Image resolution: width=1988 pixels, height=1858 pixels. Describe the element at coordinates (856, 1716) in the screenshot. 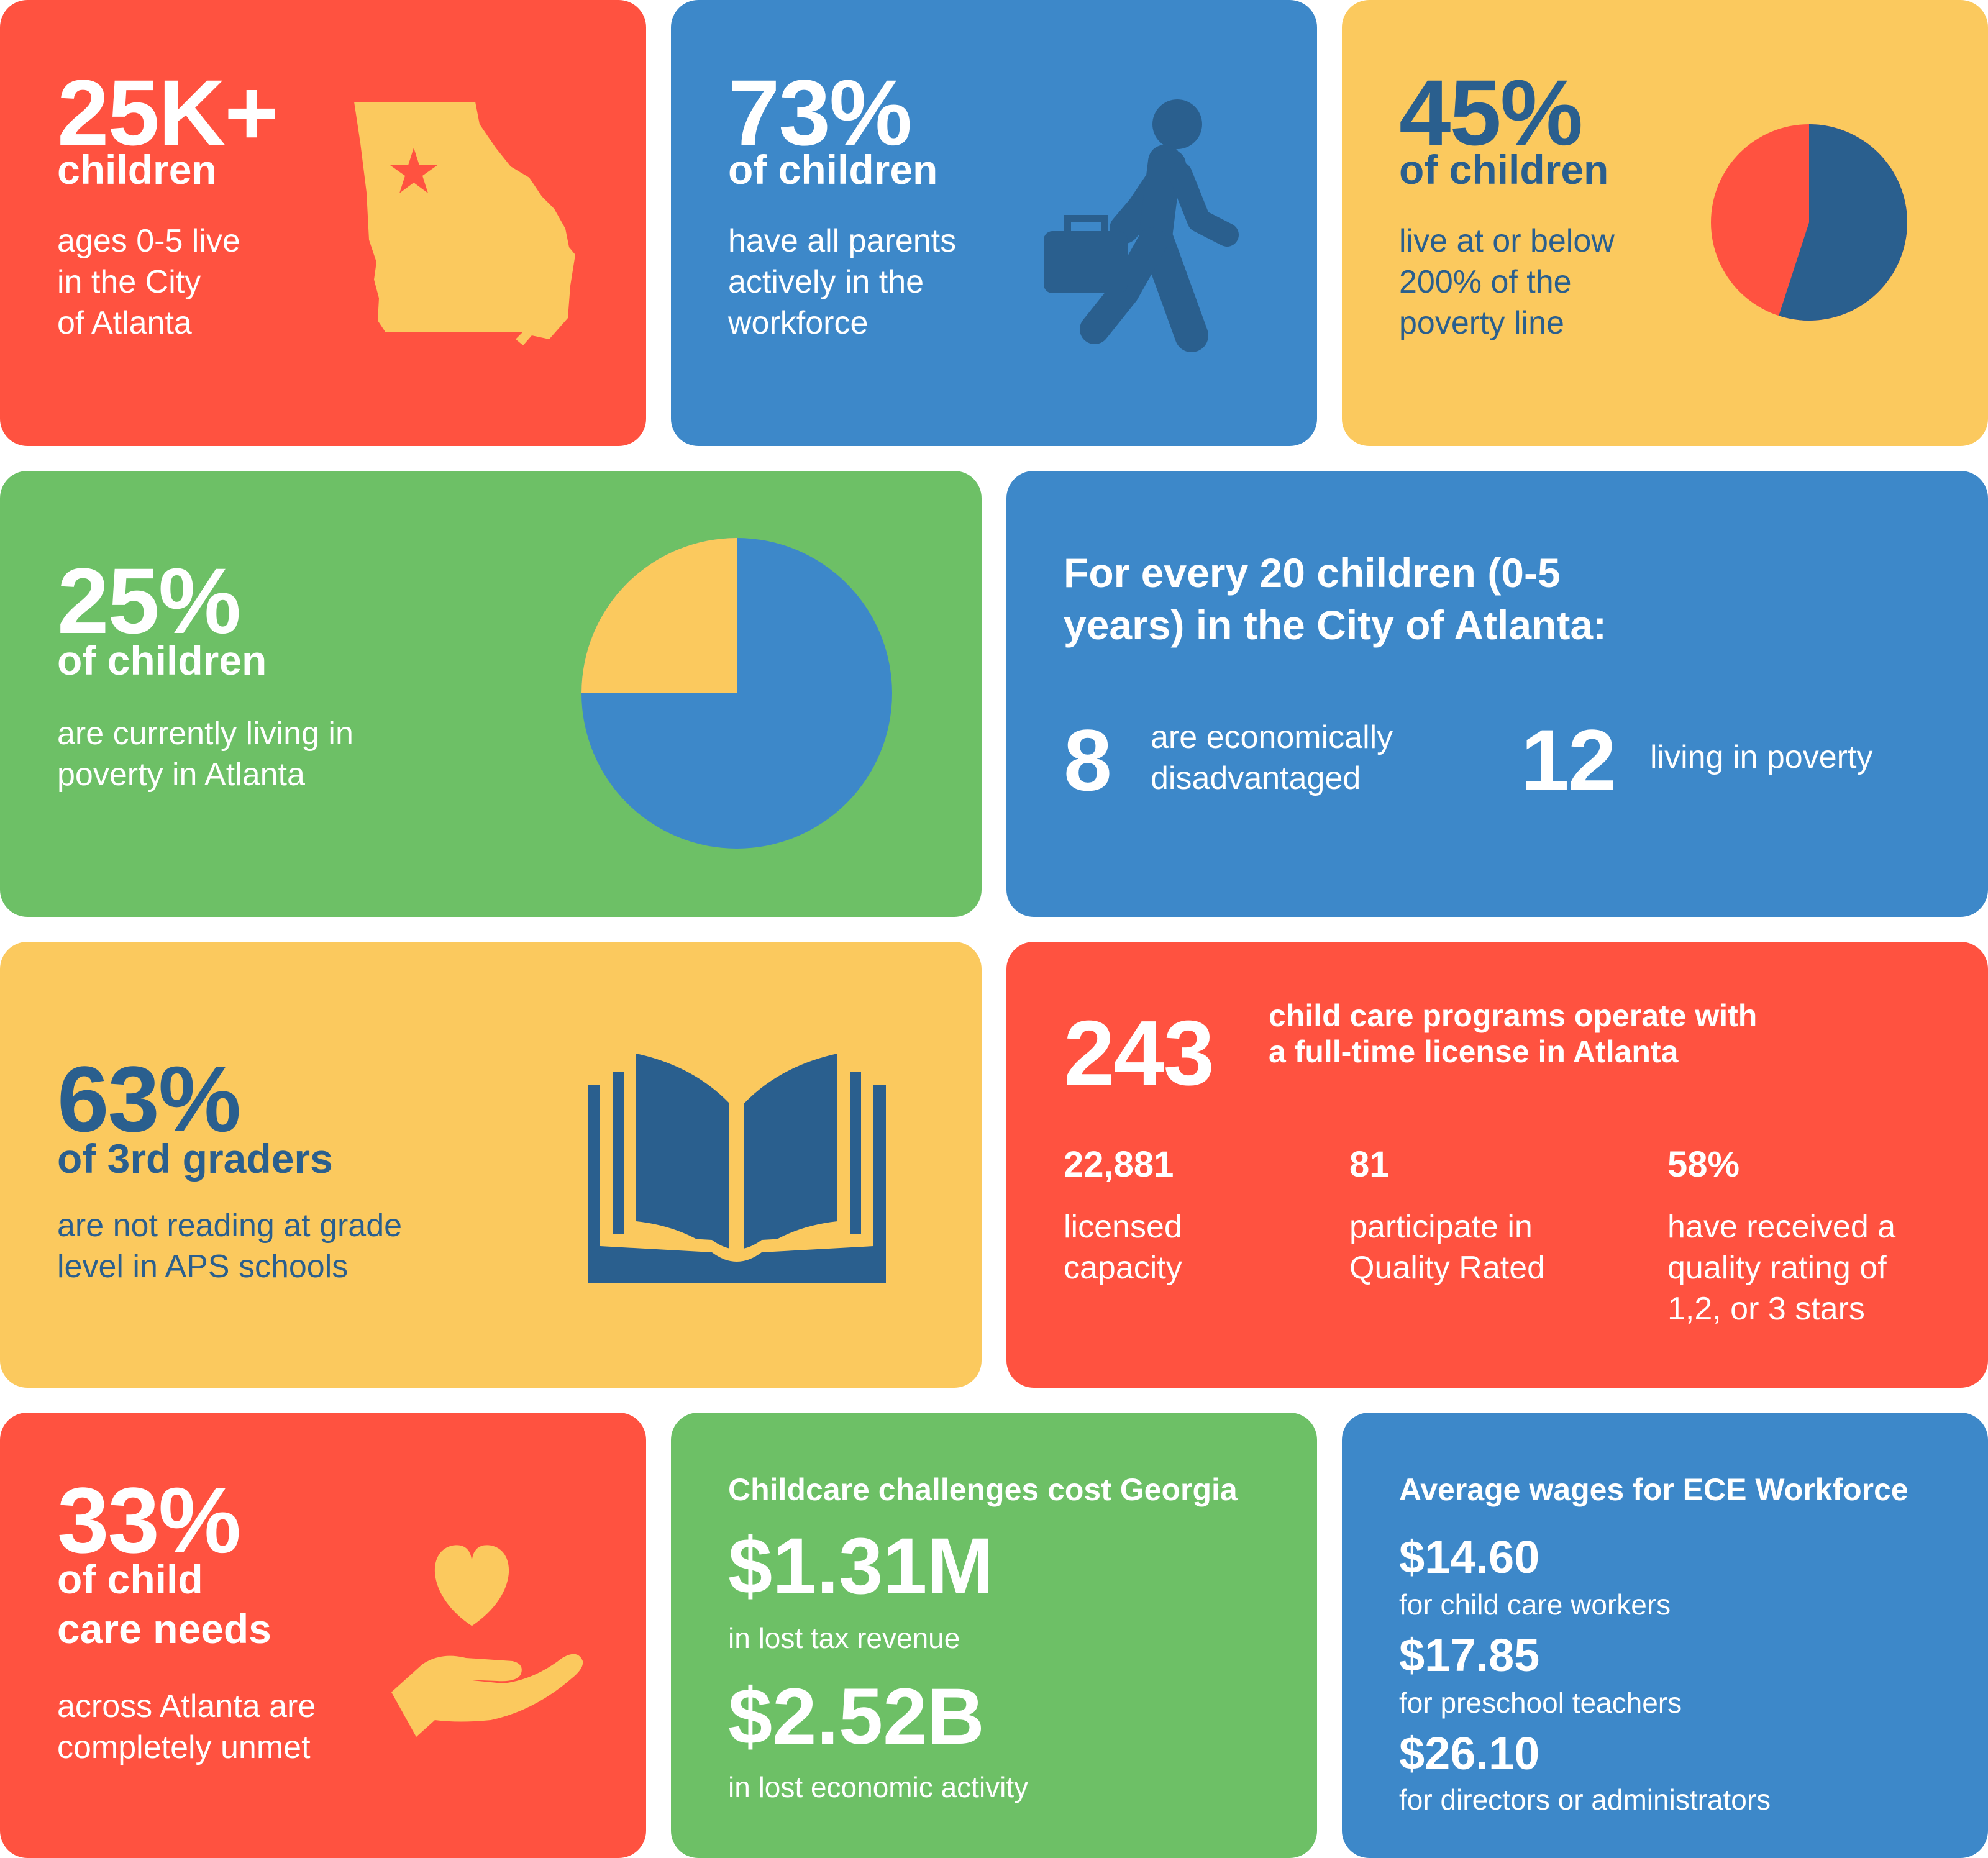

I see `lost-activity-amount: $2.52B` at that location.